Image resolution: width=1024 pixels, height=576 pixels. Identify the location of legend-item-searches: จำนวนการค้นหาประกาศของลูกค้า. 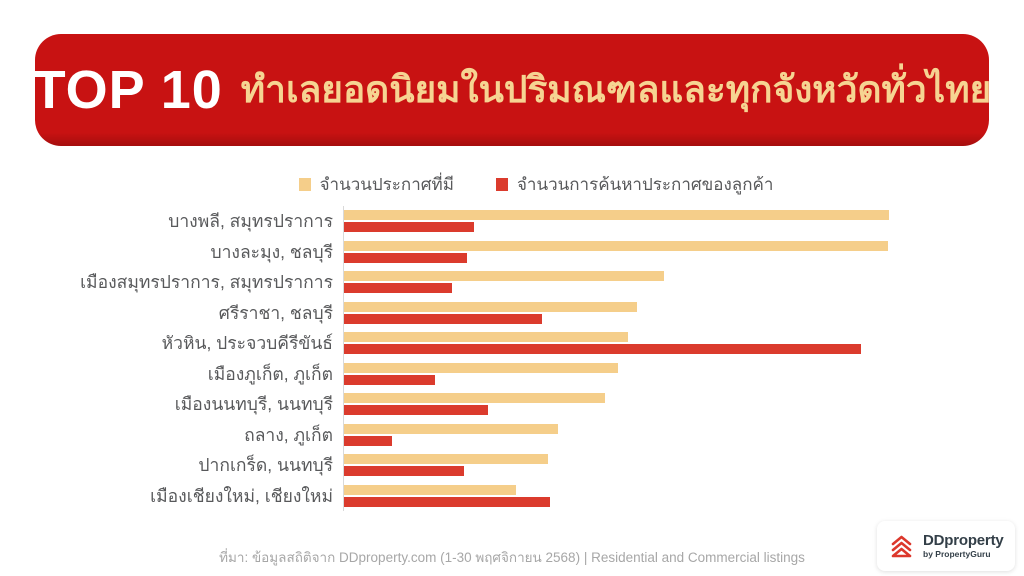
(634, 184).